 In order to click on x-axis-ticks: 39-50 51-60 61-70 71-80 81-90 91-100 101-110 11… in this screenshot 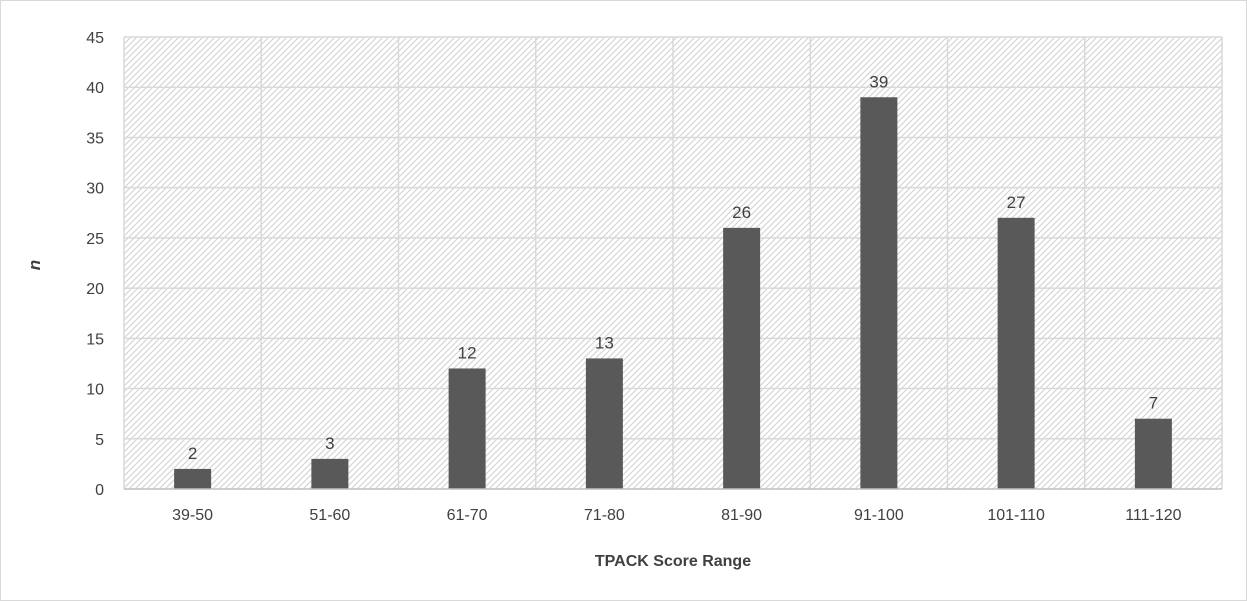, I will do `click(676, 515)`.